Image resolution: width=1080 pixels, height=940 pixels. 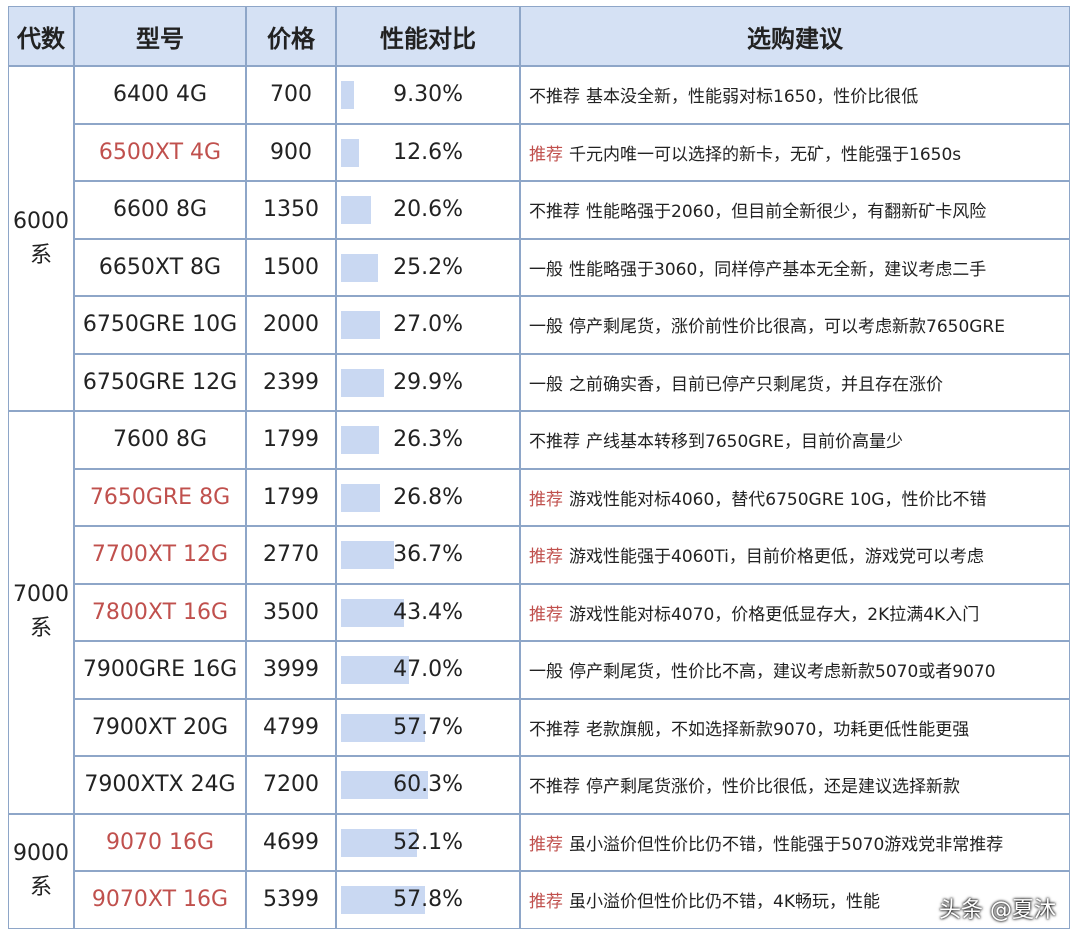 I want to click on model-cell: 7600 8G, so click(x=160, y=440).